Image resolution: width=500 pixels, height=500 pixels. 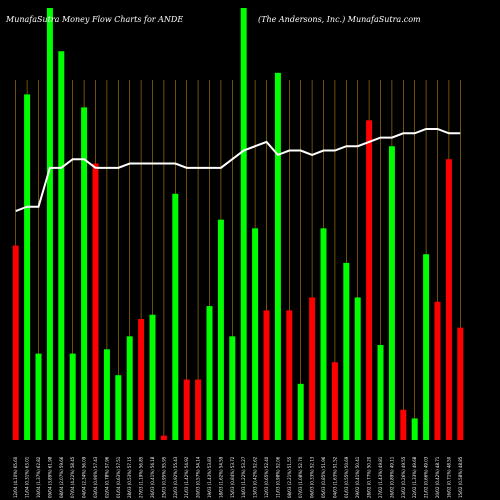 I want to click on x-tick-label: 08/03 (2.21%) 51.55, so click(x=289, y=477).